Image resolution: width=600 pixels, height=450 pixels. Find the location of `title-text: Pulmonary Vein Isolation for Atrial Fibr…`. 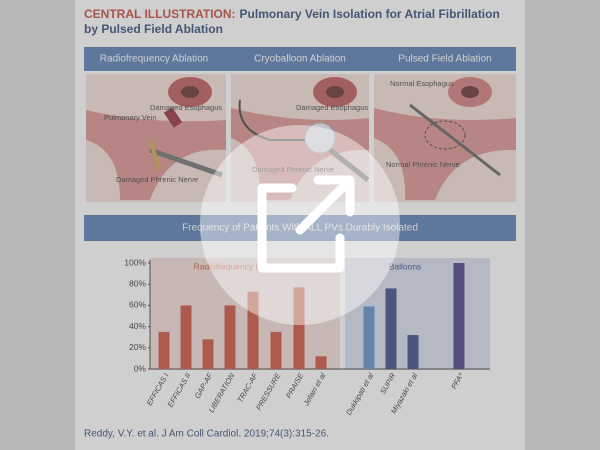

title-text: Pulmonary Vein Isolation for Atrial Fibr… is located at coordinates (370, 14).